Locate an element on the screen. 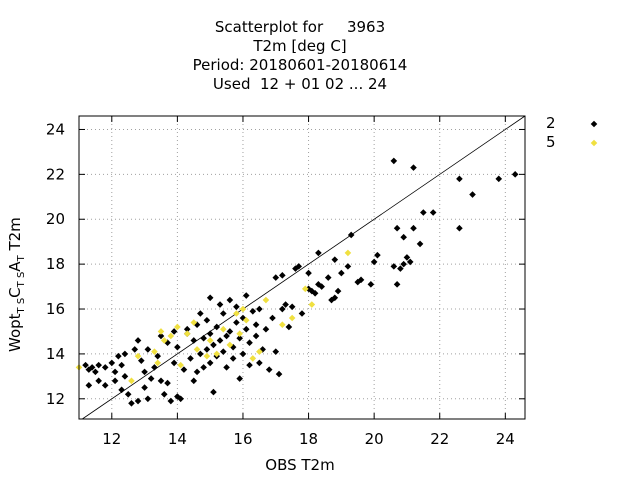 The width and height of the screenshot is (640, 480). x-tick-label-16: 16 is located at coordinates (242, 439).